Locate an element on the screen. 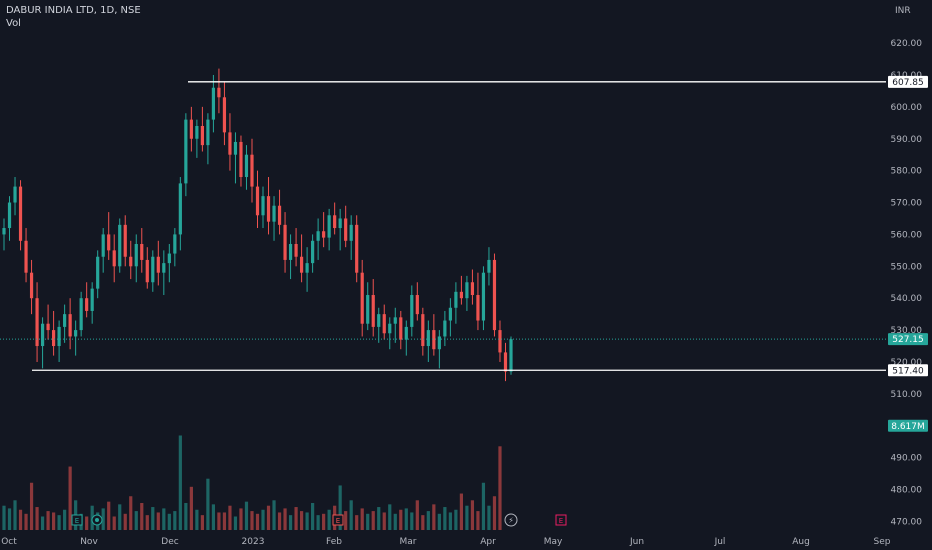 The width and height of the screenshot is (932, 550). split-event-icon is located at coordinates (511, 520).